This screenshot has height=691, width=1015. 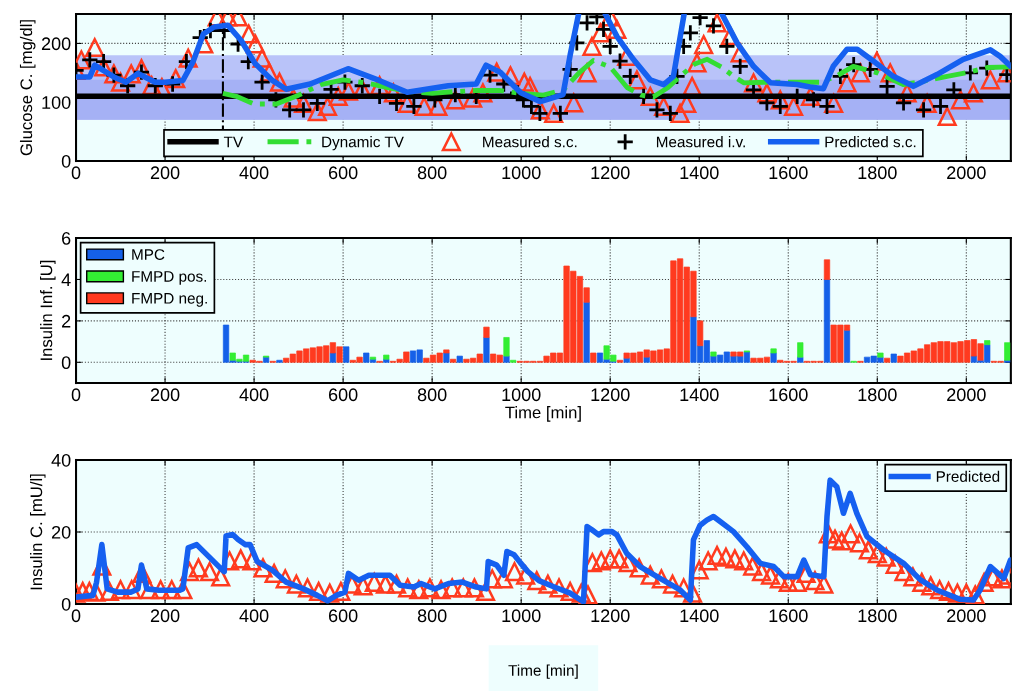 What do you see at coordinates (61, 532) in the screenshot?
I see `y-tick-label: 20` at bounding box center [61, 532].